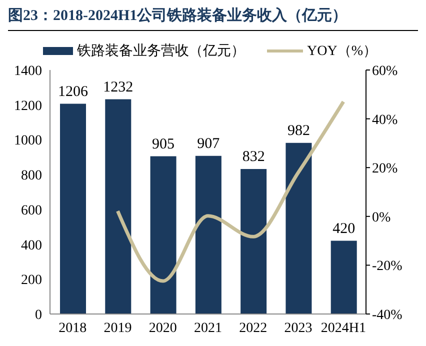 This screenshot has height=346, width=426. What do you see at coordinates (208, 144) in the screenshot?
I see `data-label: 907` at bounding box center [208, 144].